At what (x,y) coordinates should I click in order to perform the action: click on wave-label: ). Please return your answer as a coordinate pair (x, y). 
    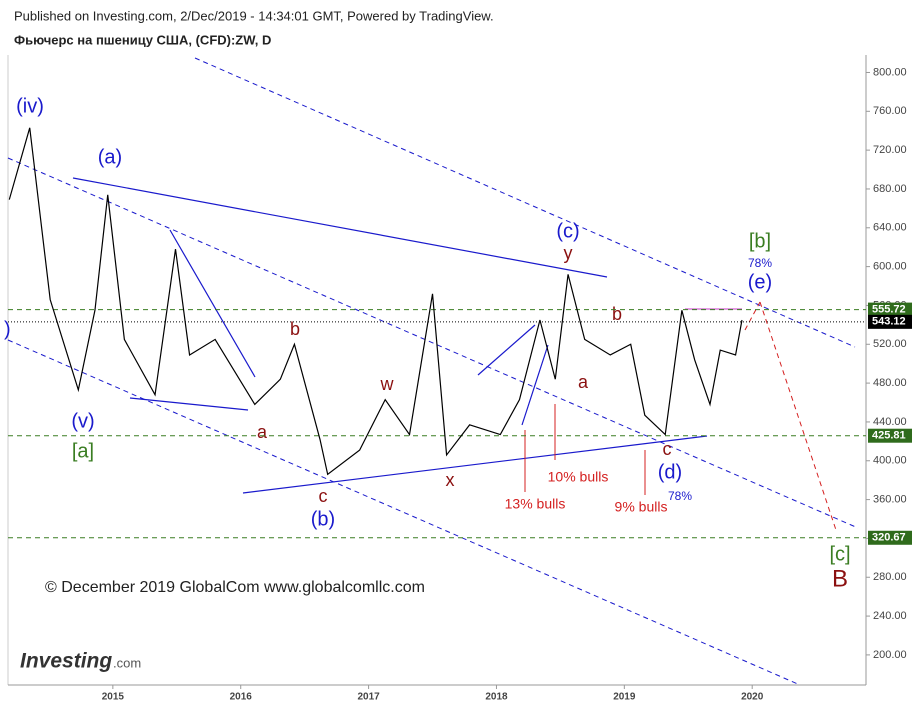
    Looking at the image, I should click on (7, 329).